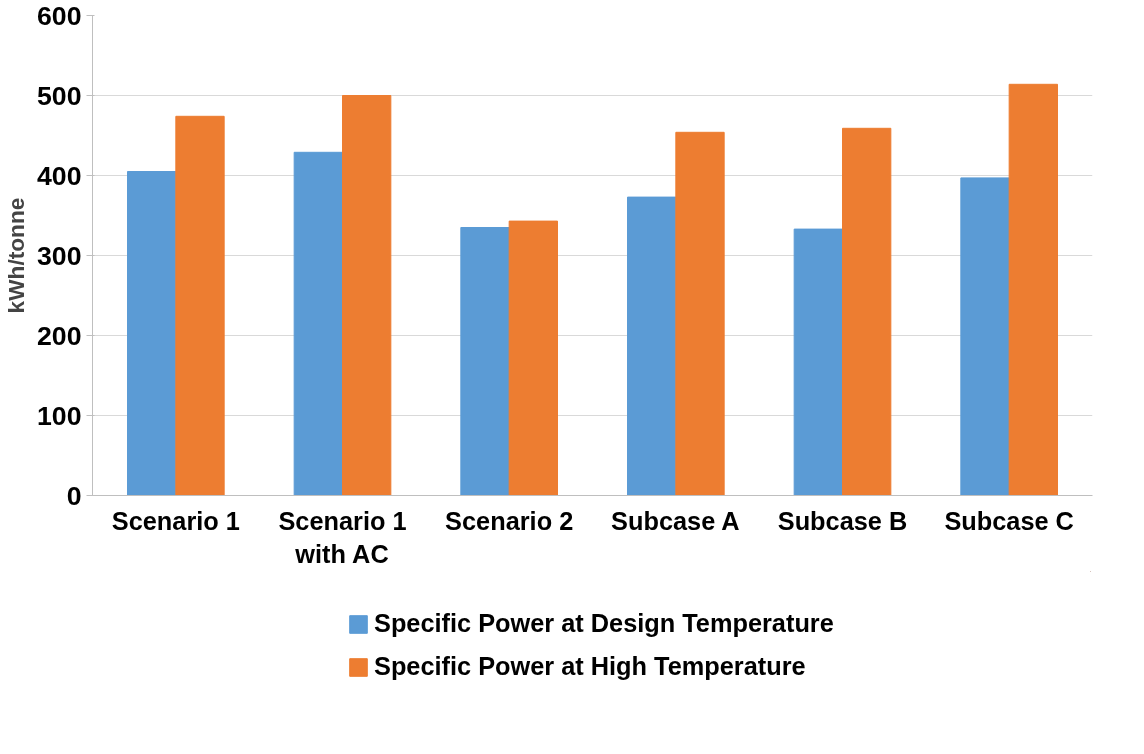 The image size is (1144, 754). What do you see at coordinates (842, 520) in the screenshot?
I see `x-tick-label: Subcase B` at bounding box center [842, 520].